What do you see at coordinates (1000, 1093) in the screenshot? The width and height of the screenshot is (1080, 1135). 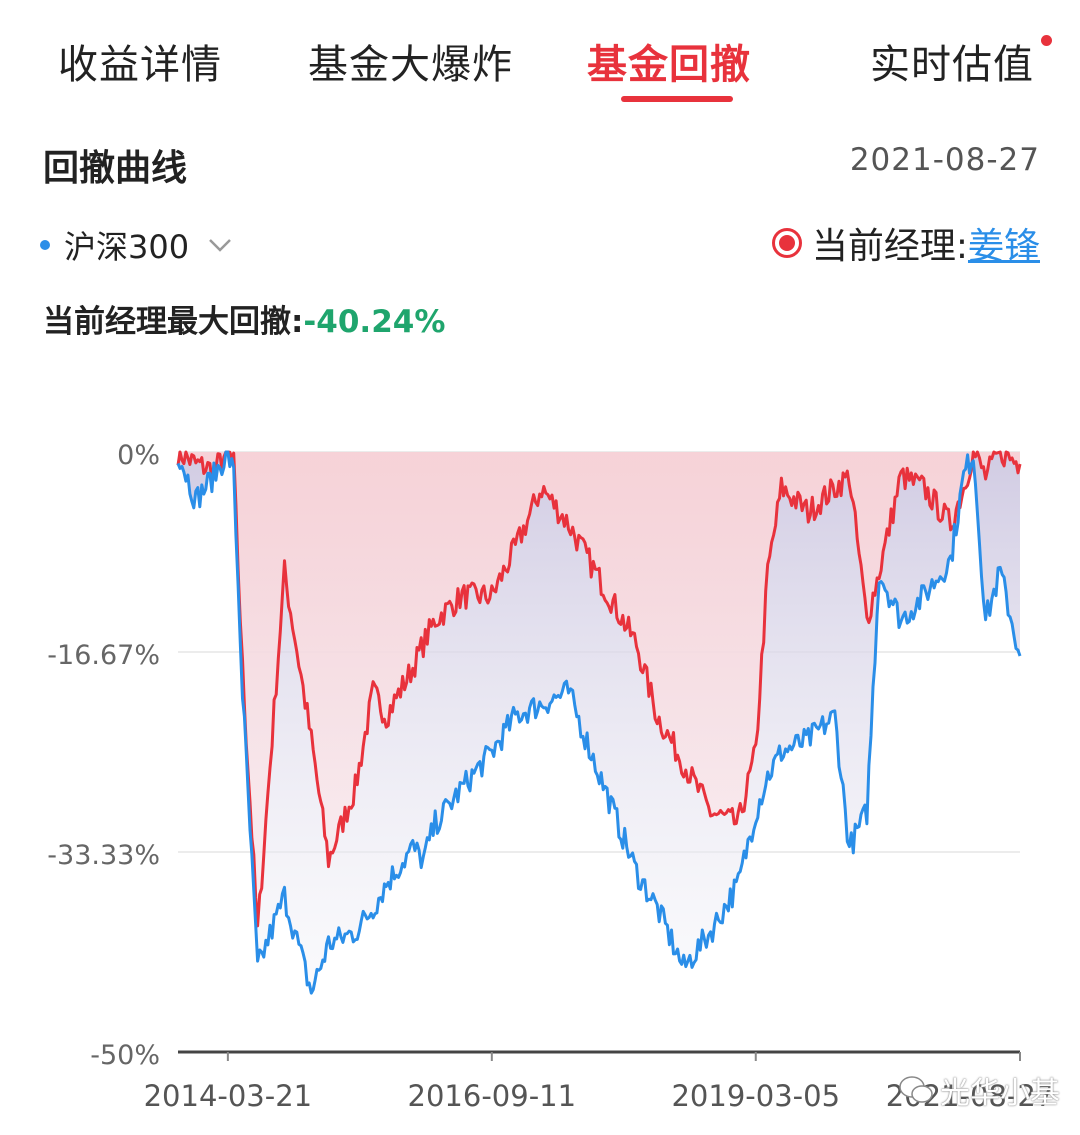 I see `watermark-text: 光华小基` at bounding box center [1000, 1093].